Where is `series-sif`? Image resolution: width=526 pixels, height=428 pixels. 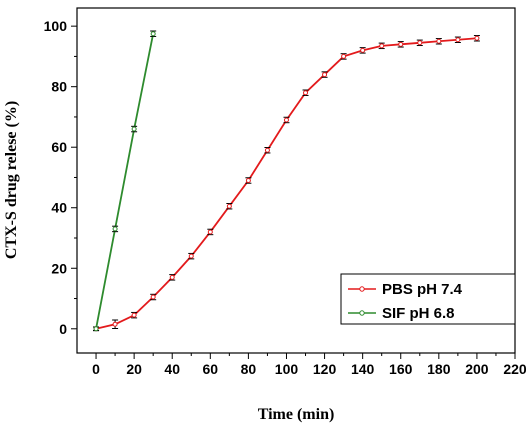 series-sif is located at coordinates (125, 181).